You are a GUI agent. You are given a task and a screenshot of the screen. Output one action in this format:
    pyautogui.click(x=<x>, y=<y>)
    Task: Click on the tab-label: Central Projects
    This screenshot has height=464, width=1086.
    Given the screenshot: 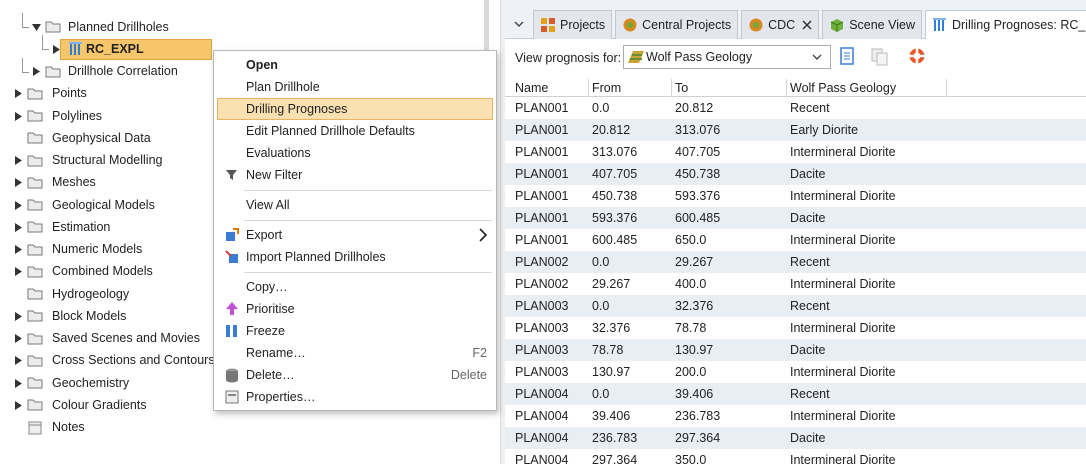 What is the action you would take?
    pyautogui.click(x=687, y=24)
    